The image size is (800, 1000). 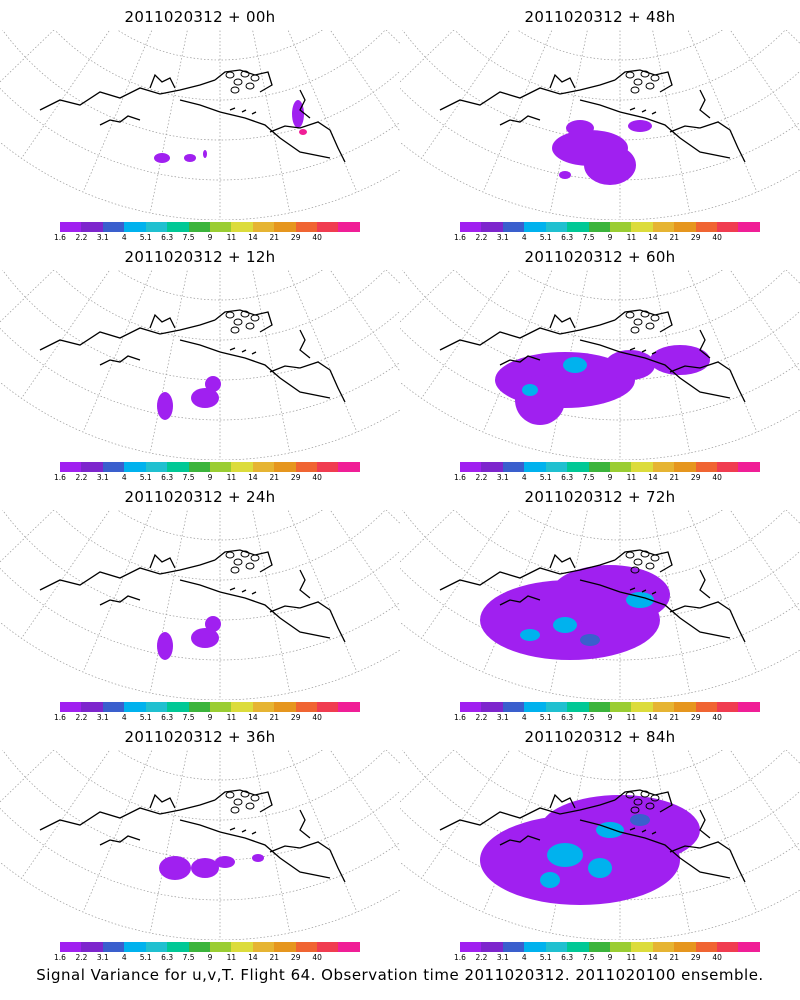 What do you see at coordinates (231, 957) in the screenshot?
I see `colorbar-label: 11` at bounding box center [231, 957].